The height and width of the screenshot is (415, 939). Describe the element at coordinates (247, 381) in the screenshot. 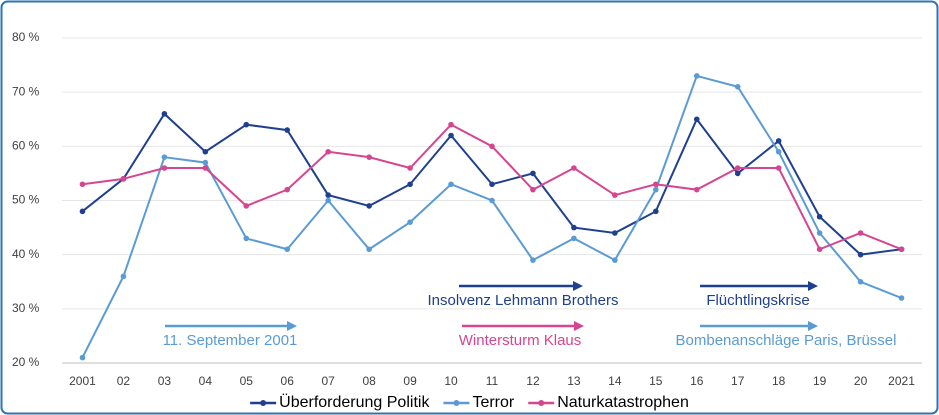

I see `x-tick-label: 05` at that location.